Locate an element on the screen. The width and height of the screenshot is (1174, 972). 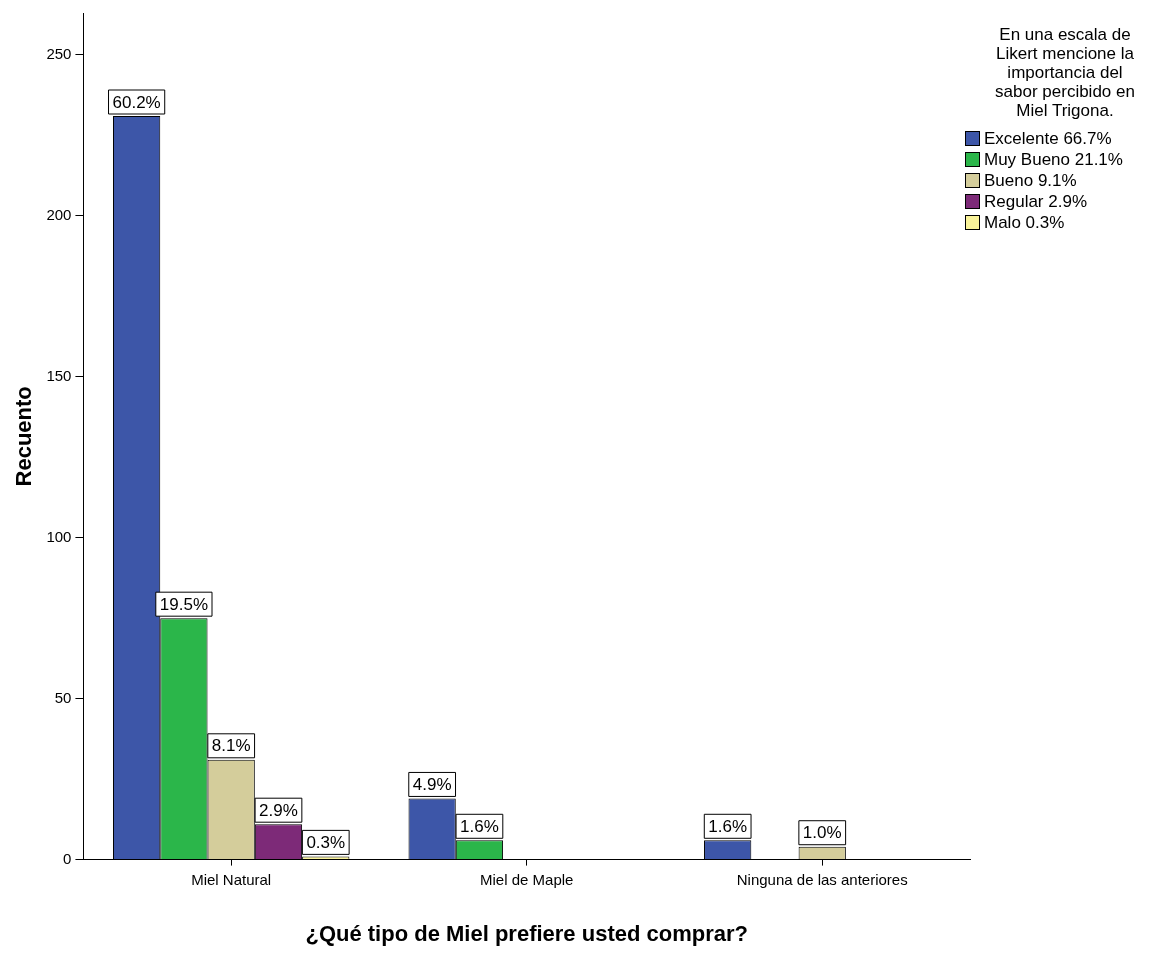
legend-label: Bueno 9.1% is located at coordinates (1030, 180).